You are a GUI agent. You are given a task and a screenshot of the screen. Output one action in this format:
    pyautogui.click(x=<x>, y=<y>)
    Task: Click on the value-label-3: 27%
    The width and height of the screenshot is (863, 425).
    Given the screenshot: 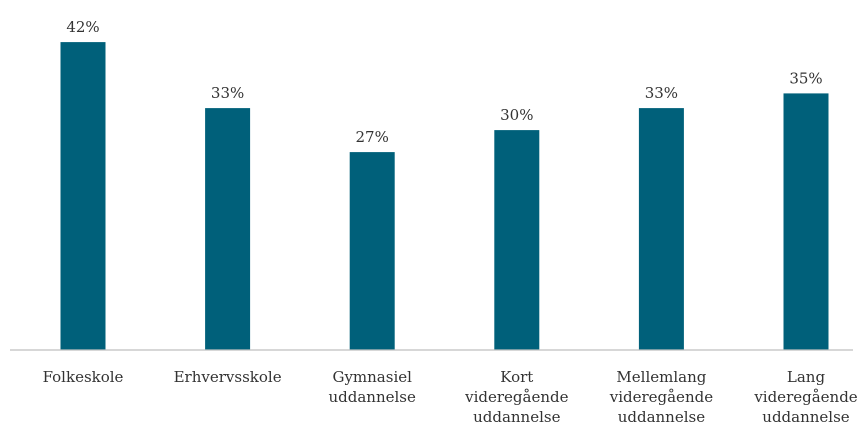 What is the action you would take?
    pyautogui.click(x=372, y=137)
    